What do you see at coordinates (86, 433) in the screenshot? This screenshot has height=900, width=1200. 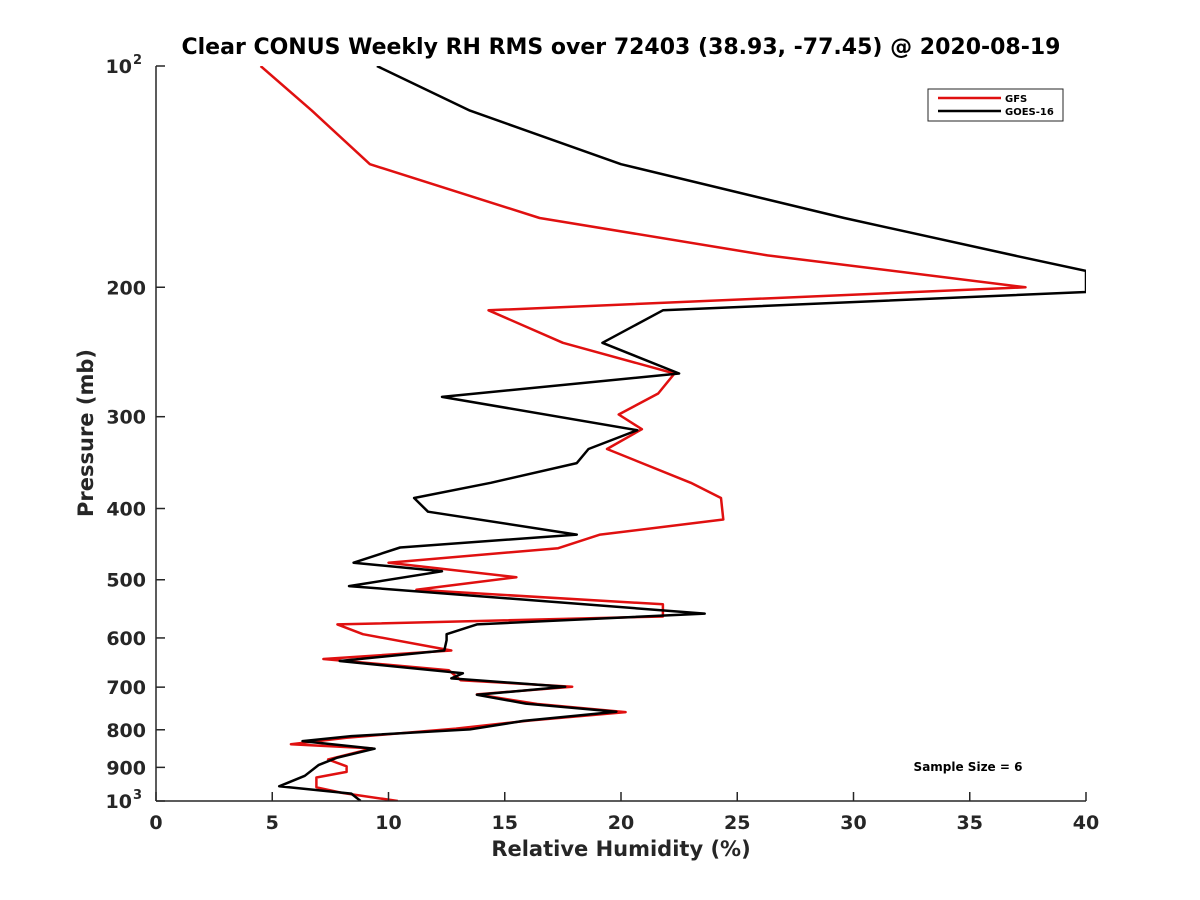 I see `y-axis-label: Pressure (mb)` at bounding box center [86, 433].